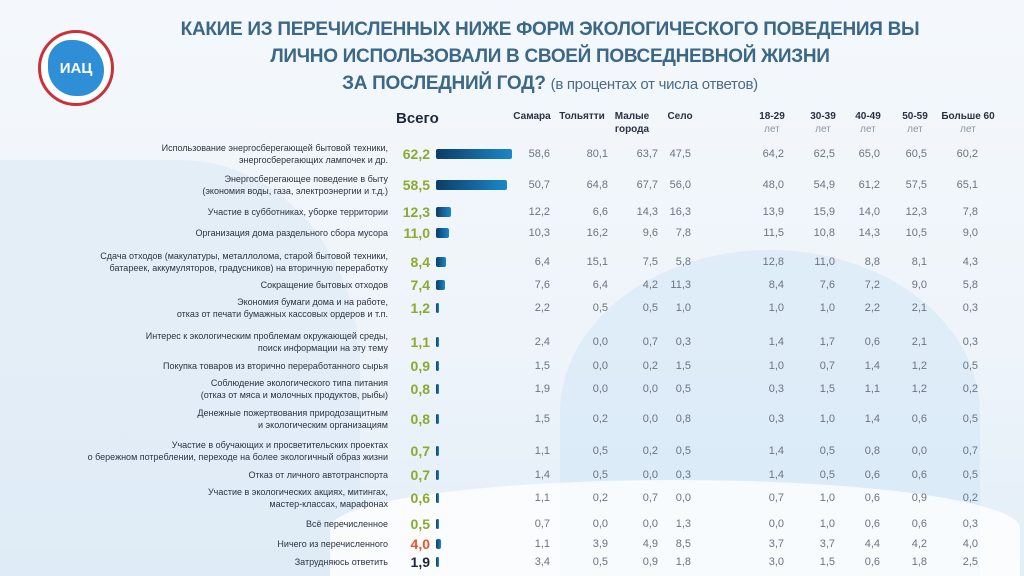 The height and width of the screenshot is (576, 1024). What do you see at coordinates (915, 116) in the screenshot?
I see `column-header-label: 50-59` at bounding box center [915, 116].